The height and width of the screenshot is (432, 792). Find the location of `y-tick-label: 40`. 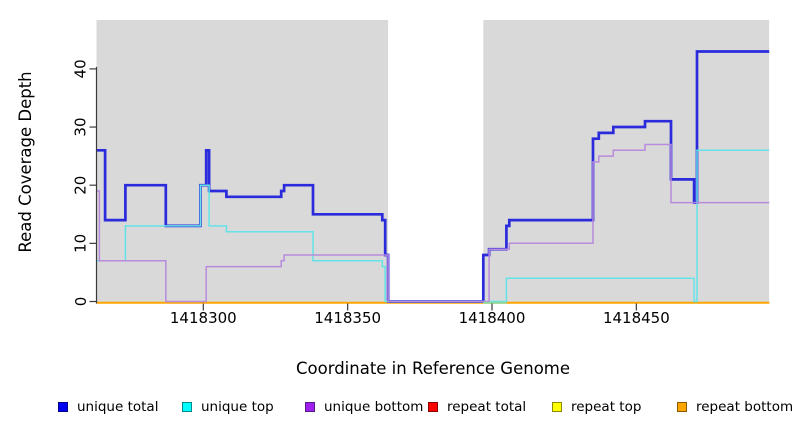

y-tick-label: 40 is located at coordinates (81, 68).